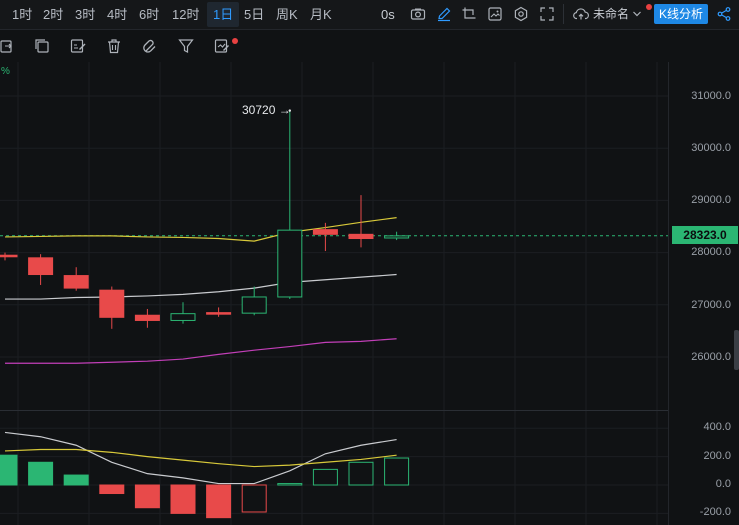  Describe the element at coordinates (418, 14) in the screenshot. I see `camera-icon` at that location.